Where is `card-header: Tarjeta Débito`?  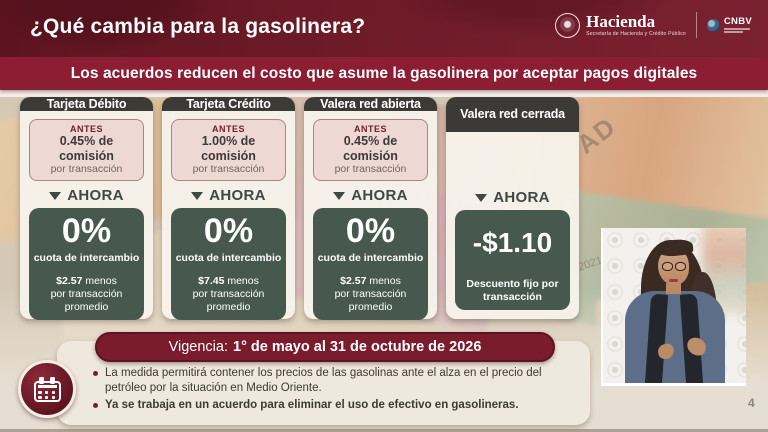
card-header: Tarjeta Débito is located at coordinates (86, 104).